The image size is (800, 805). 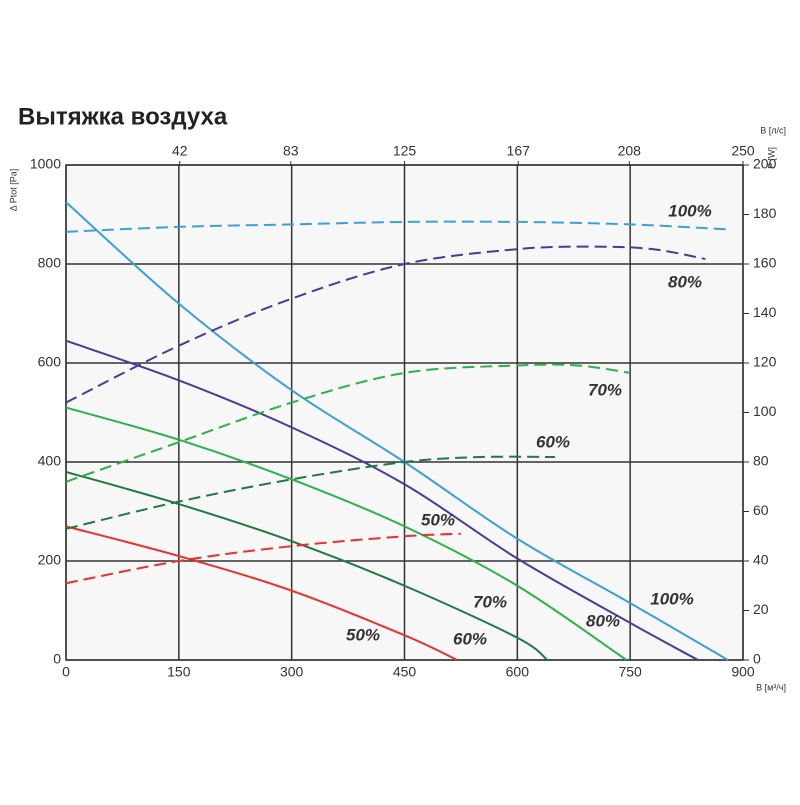 I want to click on y2-axis-title: P [W], so click(x=771, y=158).